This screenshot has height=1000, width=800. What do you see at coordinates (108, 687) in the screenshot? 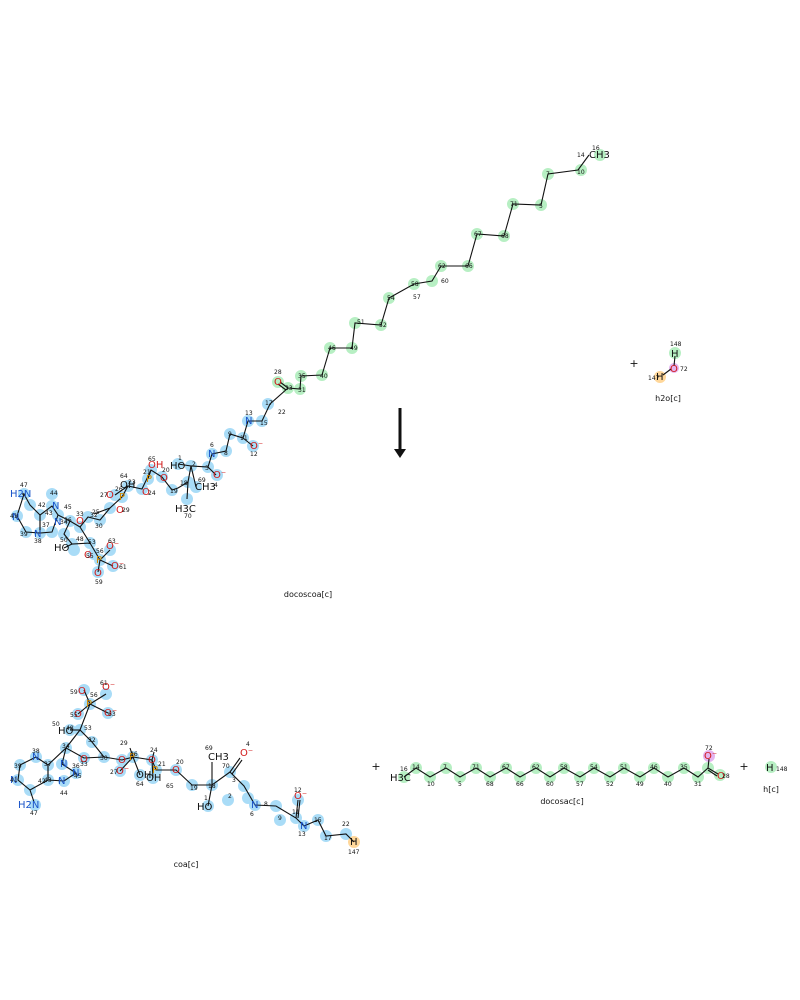
I see `coa-oxygen-anion-61: O⁻` at bounding box center [108, 687].